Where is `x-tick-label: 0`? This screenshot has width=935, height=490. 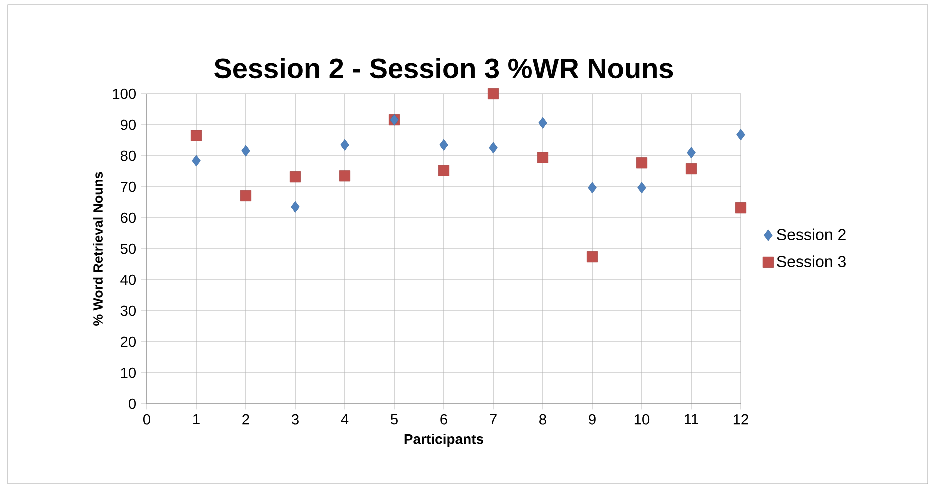 x-tick-label: 0 is located at coordinates (146, 419).